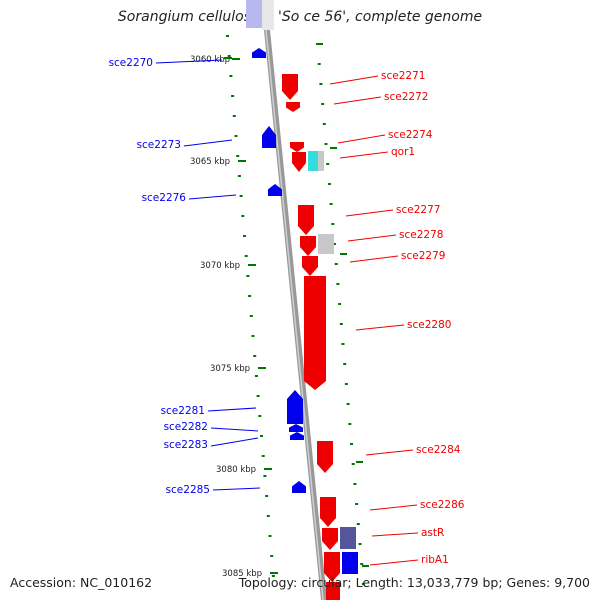 Image resolution: width=600 pixels, height=600 pixels. I want to click on gene-sce2285-label: sce2285, so click(188, 490).